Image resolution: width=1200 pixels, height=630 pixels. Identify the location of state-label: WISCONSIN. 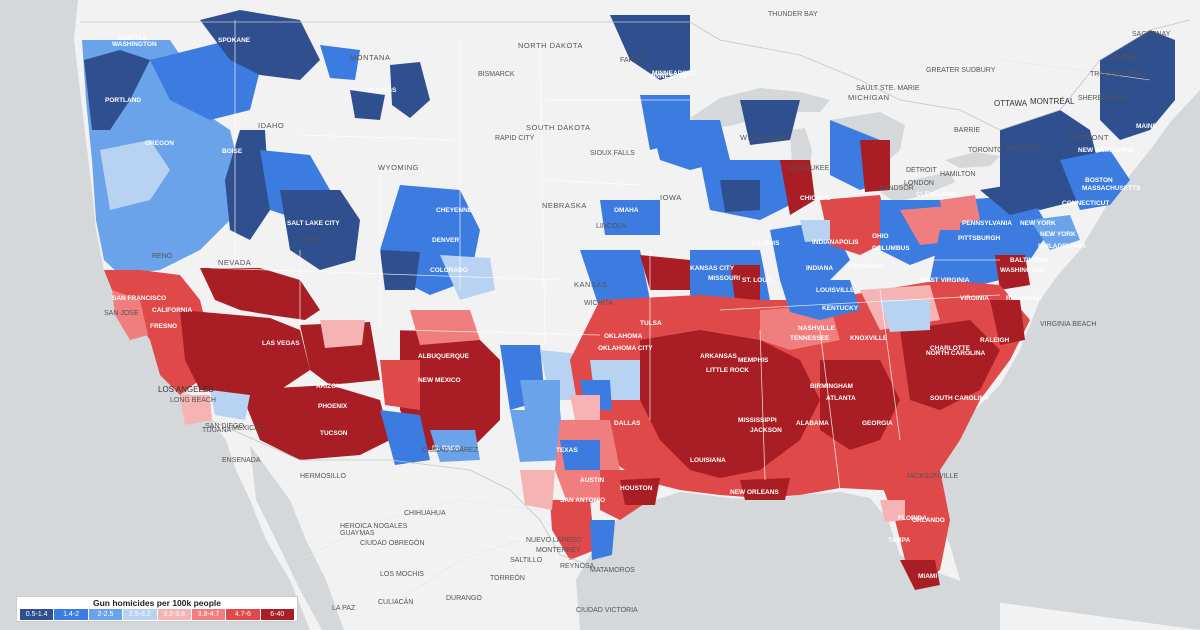
(764, 137).